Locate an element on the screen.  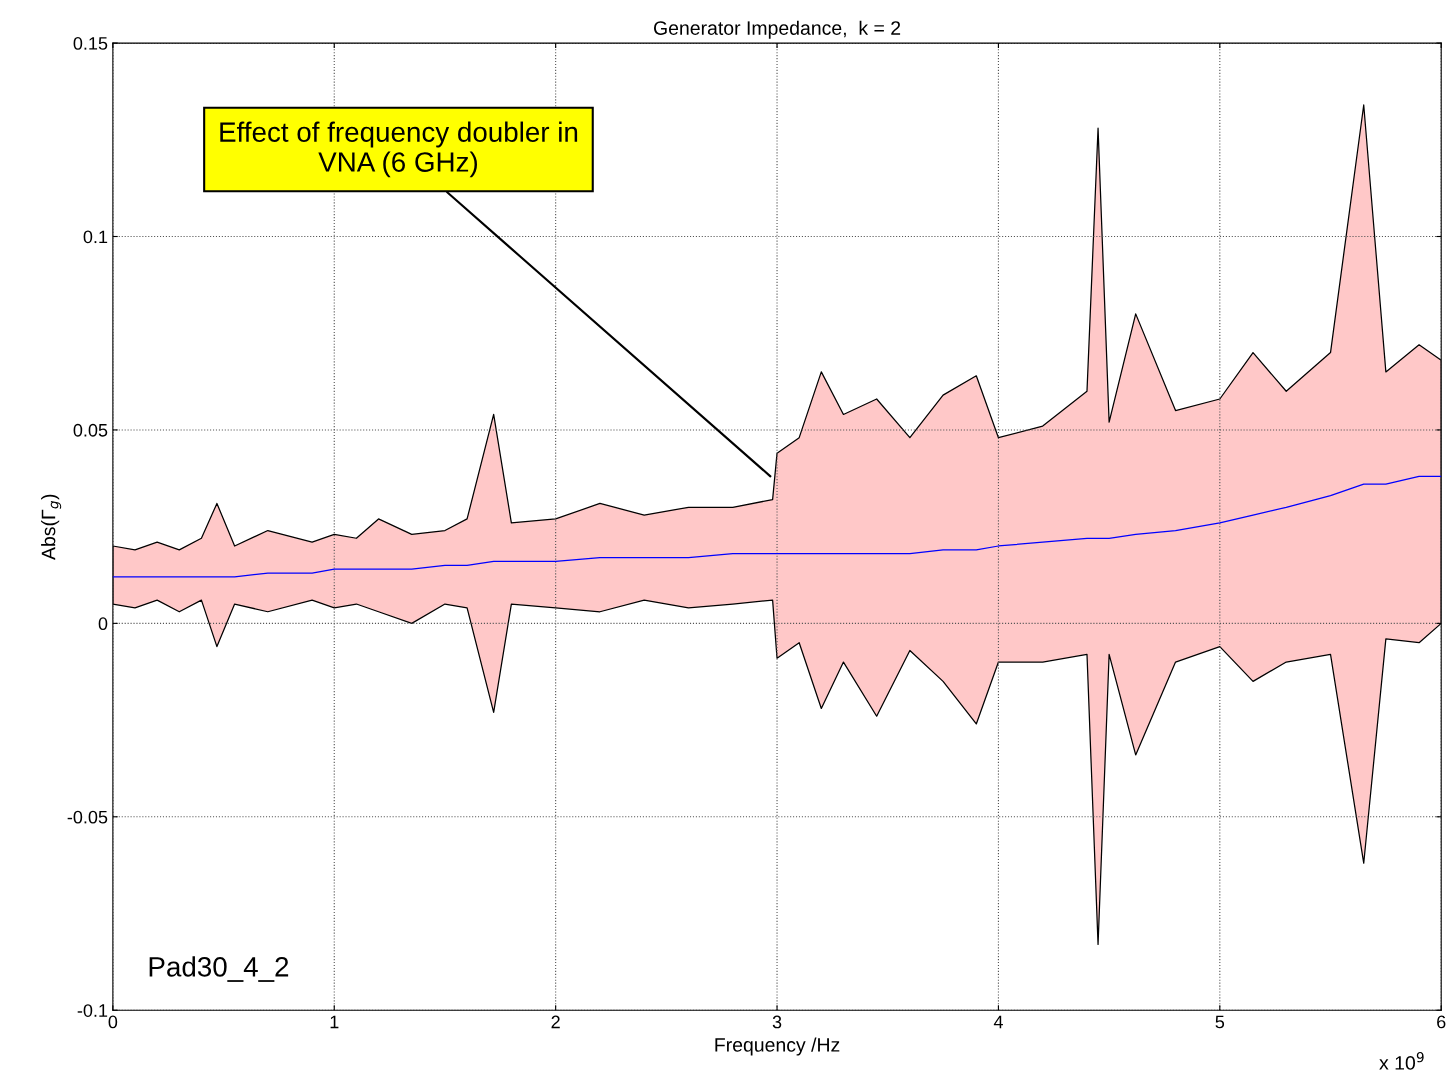
line-series is located at coordinates (777, 526).